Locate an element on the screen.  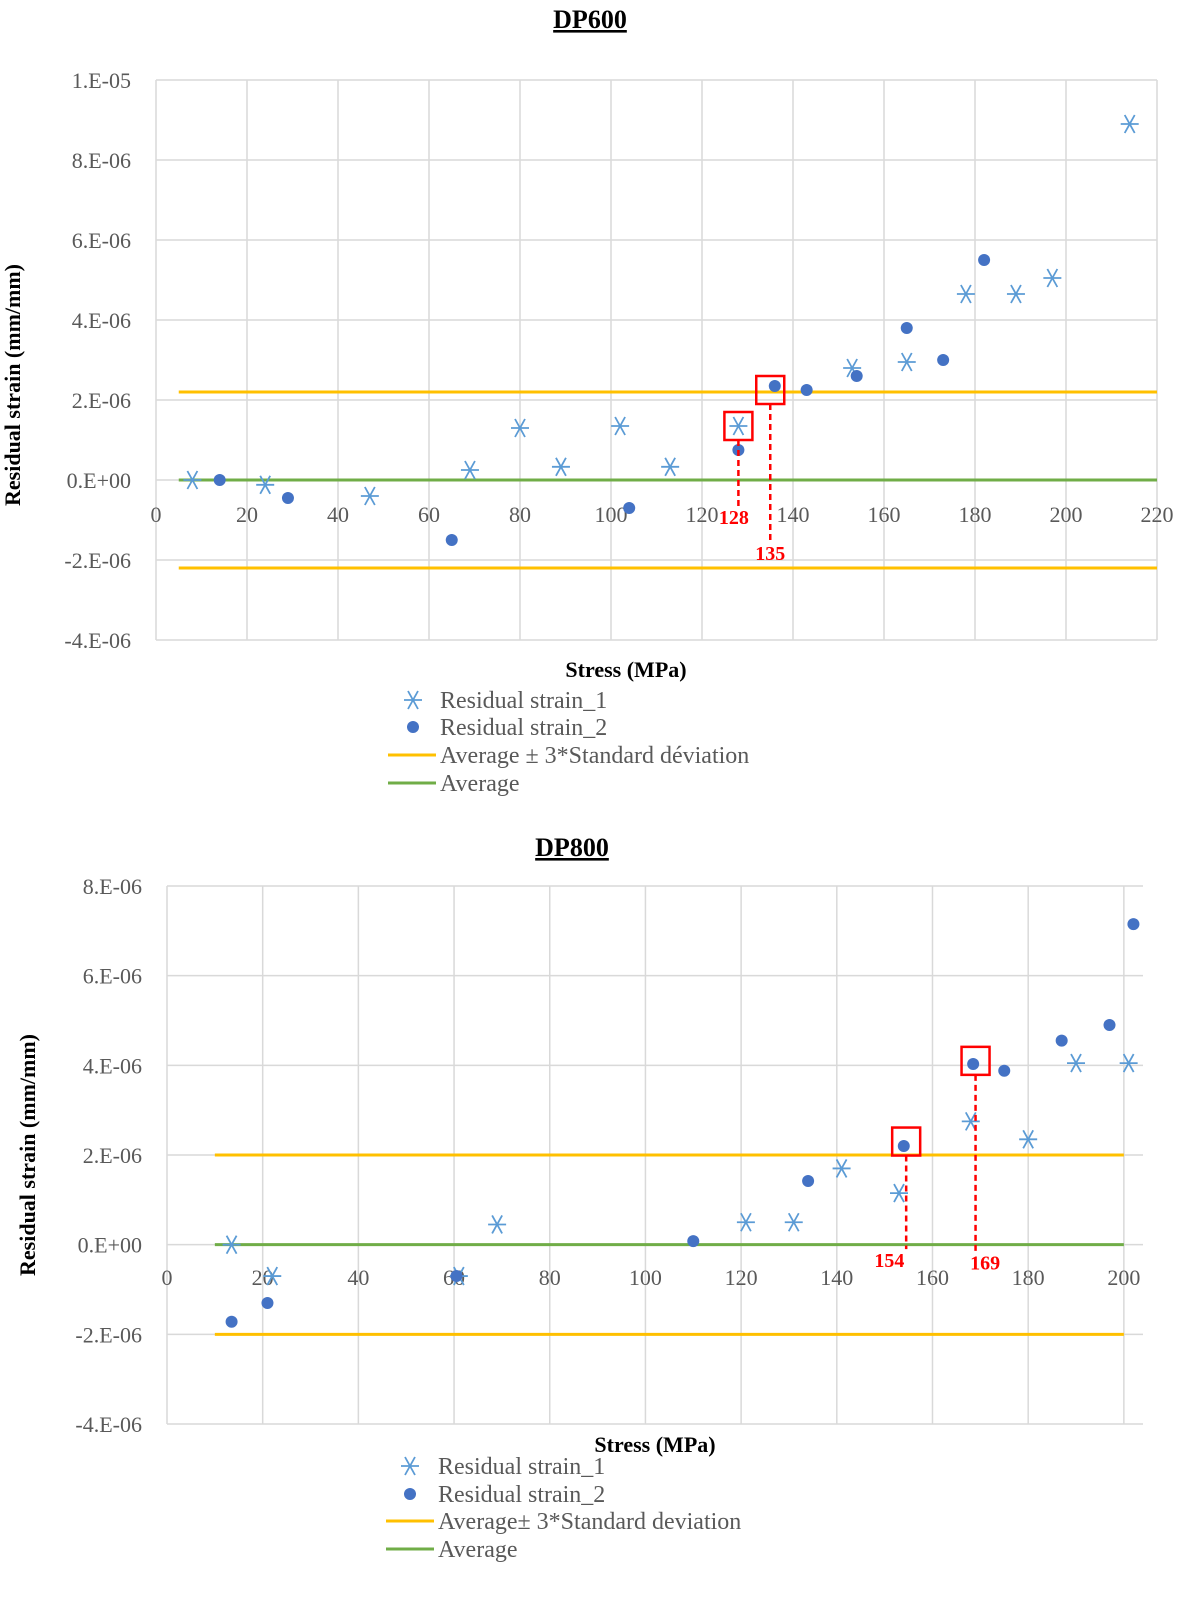
annotation-label: 169 is located at coordinates (985, 1263).